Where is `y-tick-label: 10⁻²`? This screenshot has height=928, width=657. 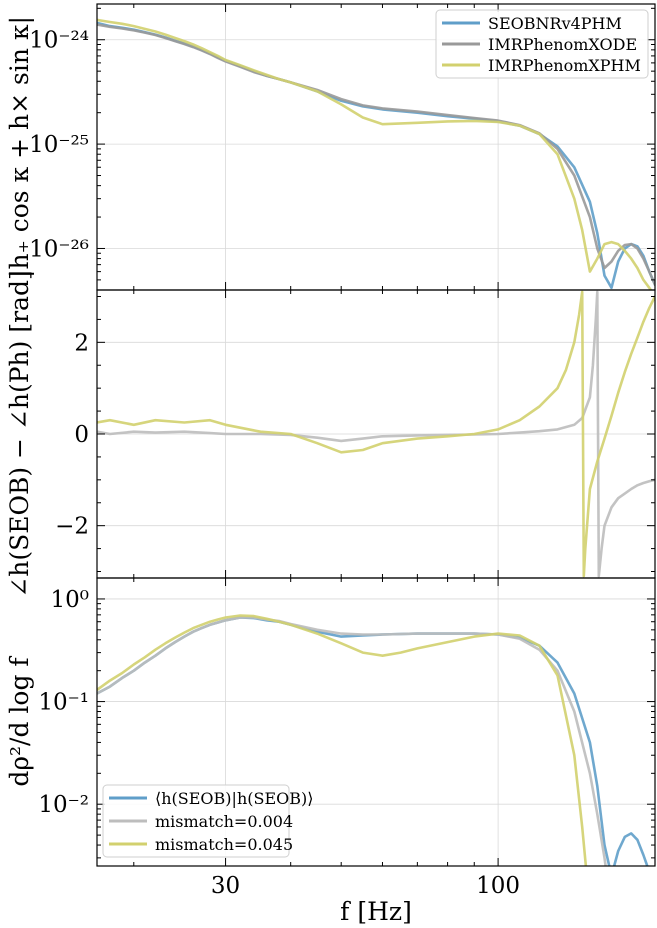 y-tick-label: 10⁻² is located at coordinates (63, 805).